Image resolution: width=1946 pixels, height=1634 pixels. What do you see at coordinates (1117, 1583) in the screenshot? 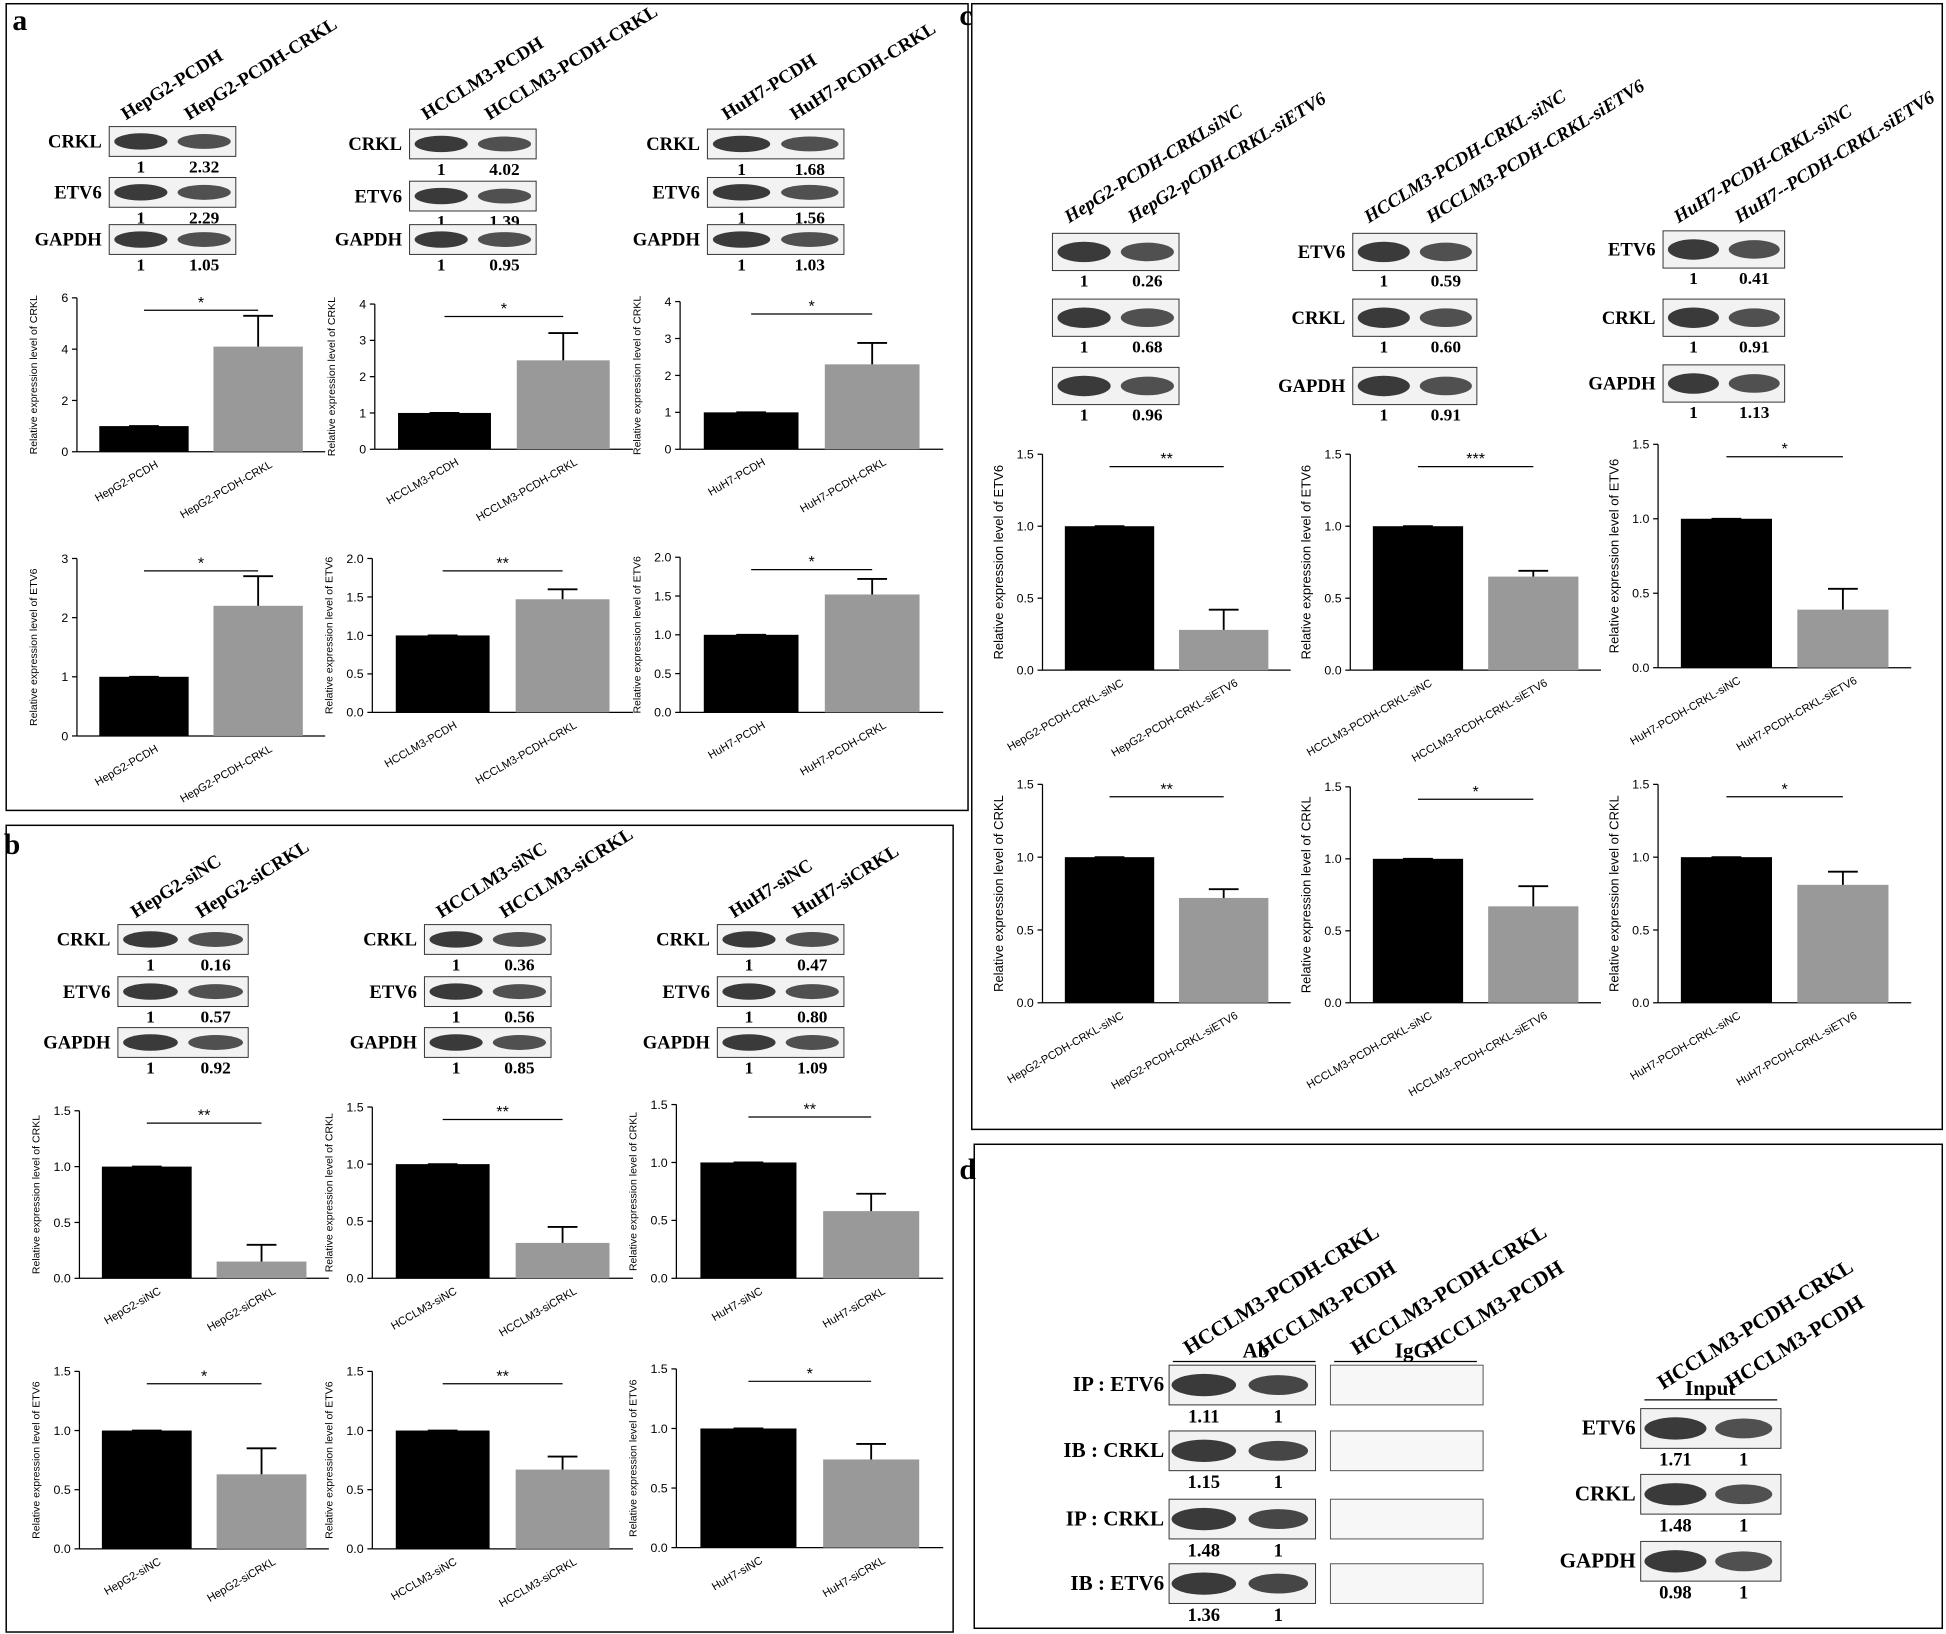
I see `row-label: IB : ETV6` at bounding box center [1117, 1583].